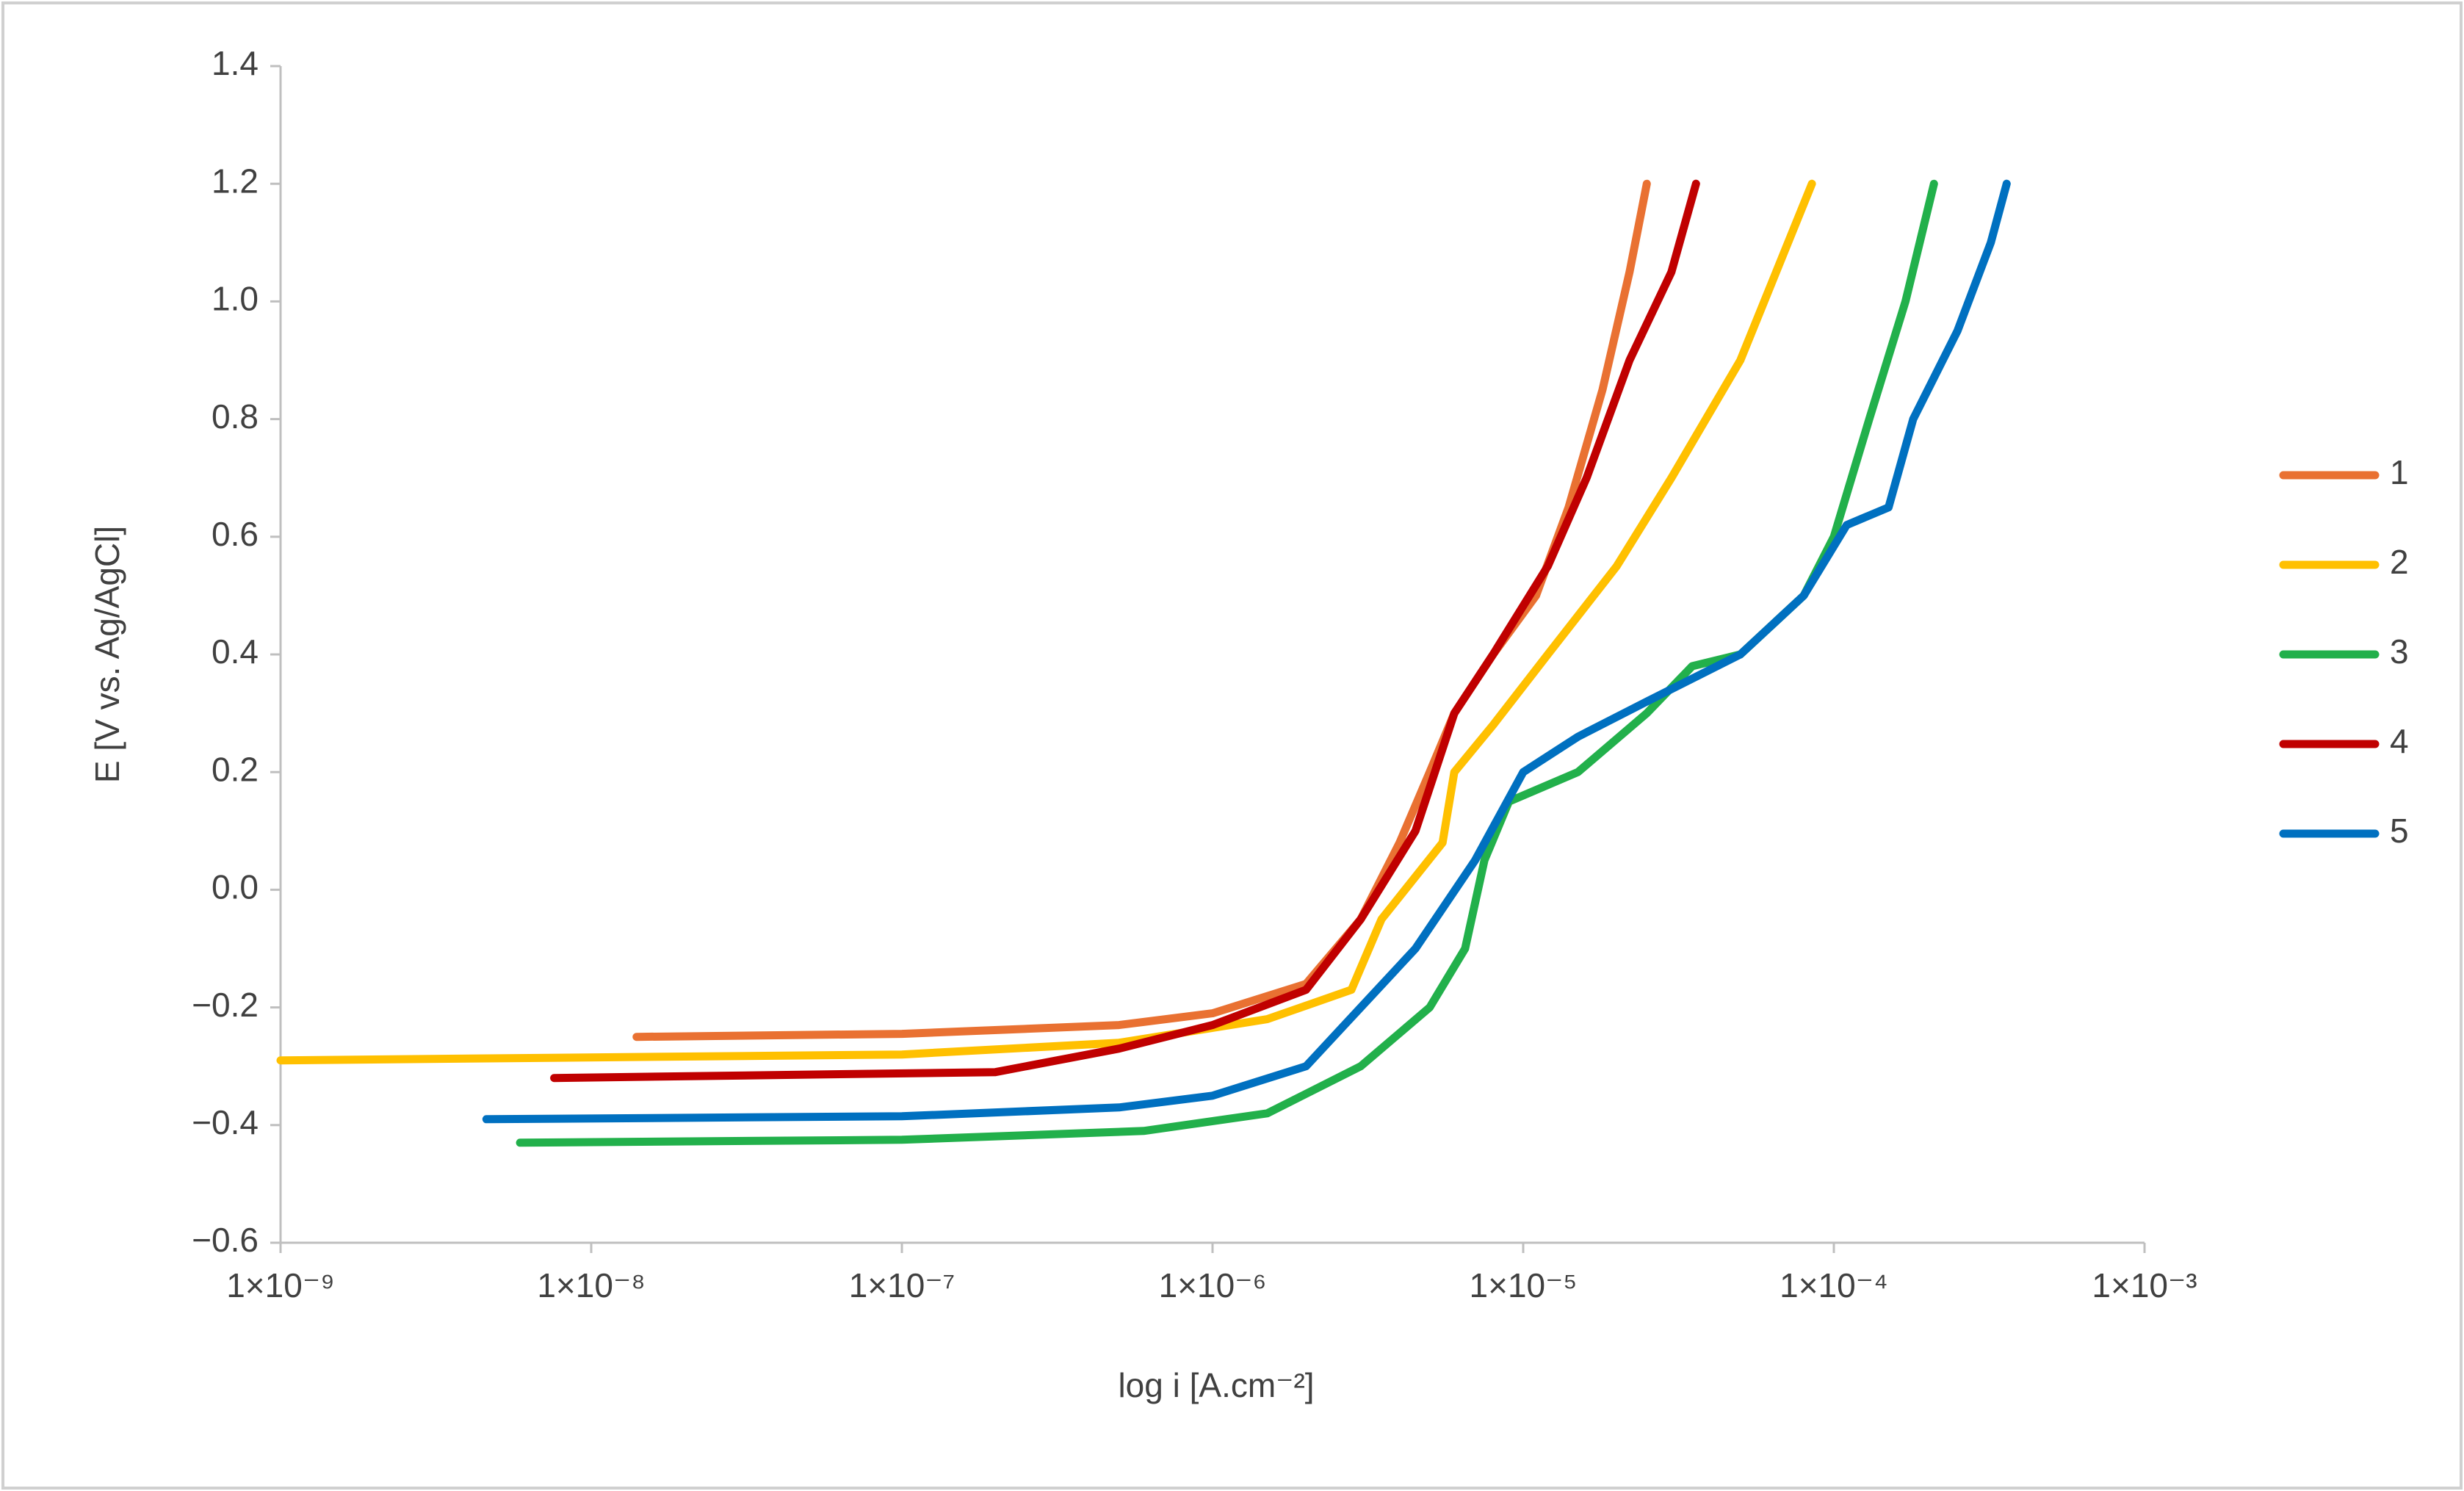 The height and width of the screenshot is (1491, 2464). What do you see at coordinates (107, 655) in the screenshot?
I see `y-axis-label: E [V vs. Ag/AgCl]` at bounding box center [107, 655].